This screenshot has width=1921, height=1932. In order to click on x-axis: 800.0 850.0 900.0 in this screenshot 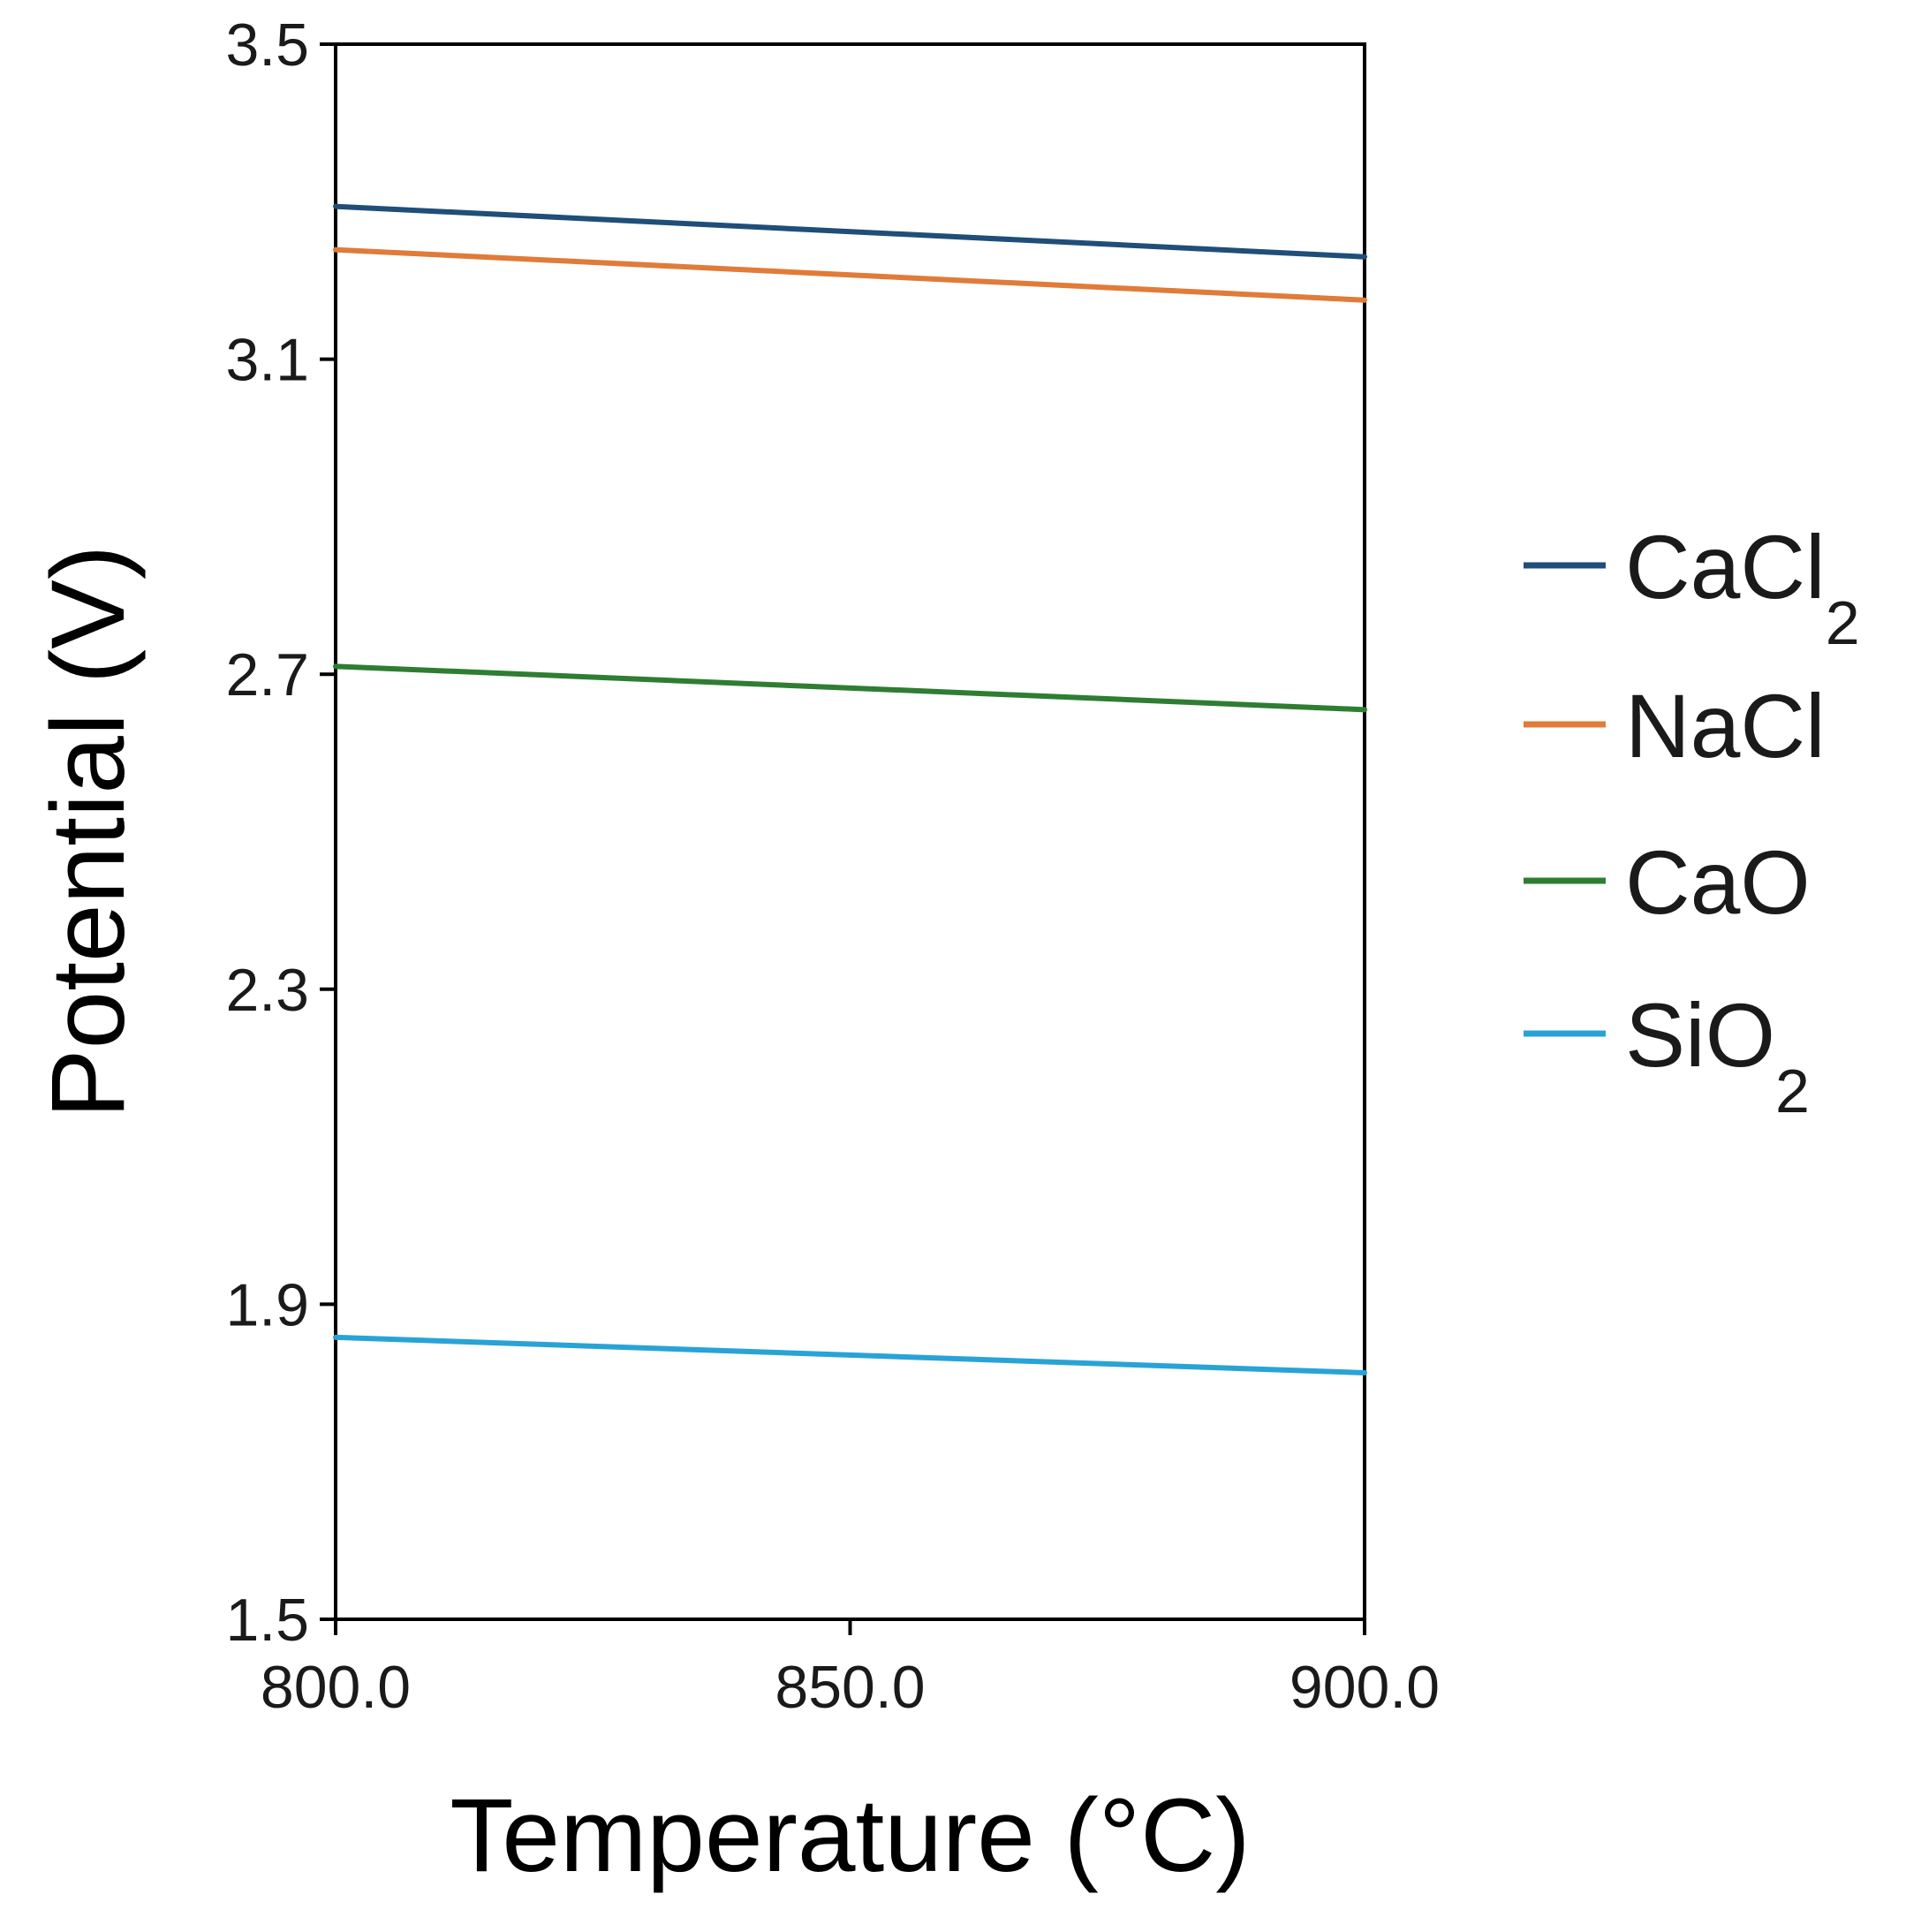, I will do `click(850, 1670)`.